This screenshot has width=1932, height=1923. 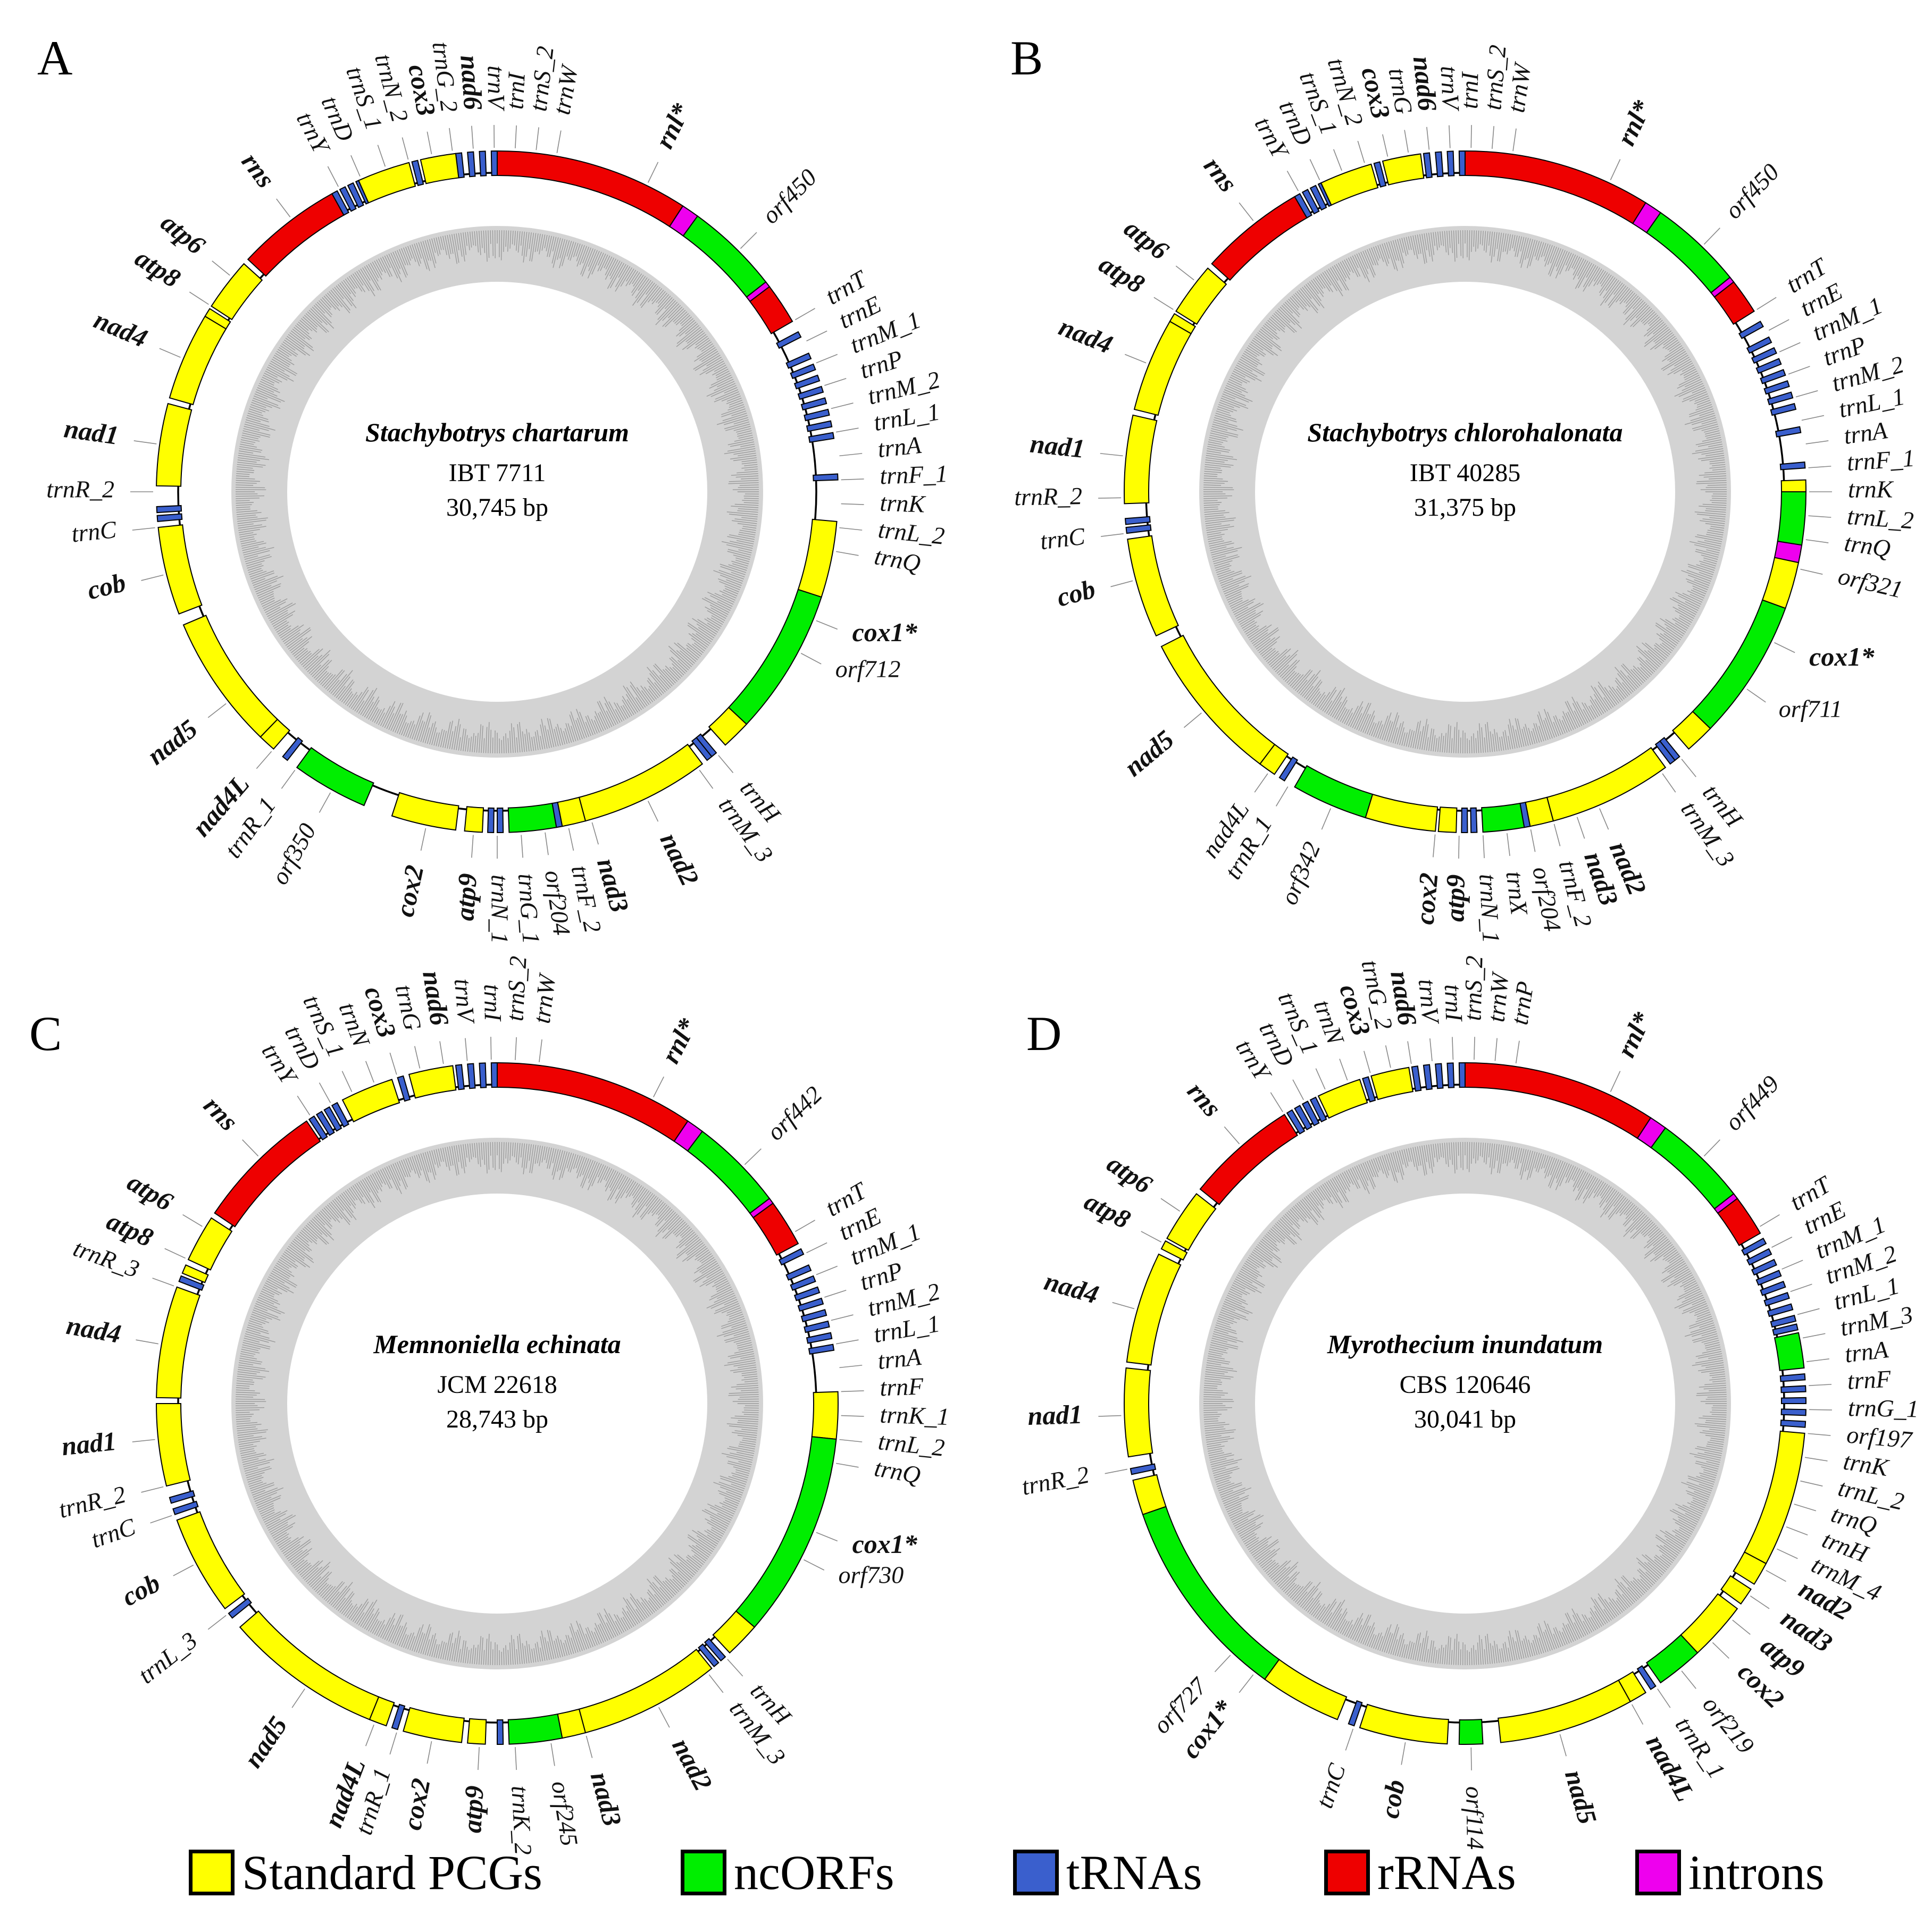 What do you see at coordinates (1774, 1497) in the screenshot?
I see `feature-nad2` at bounding box center [1774, 1497].